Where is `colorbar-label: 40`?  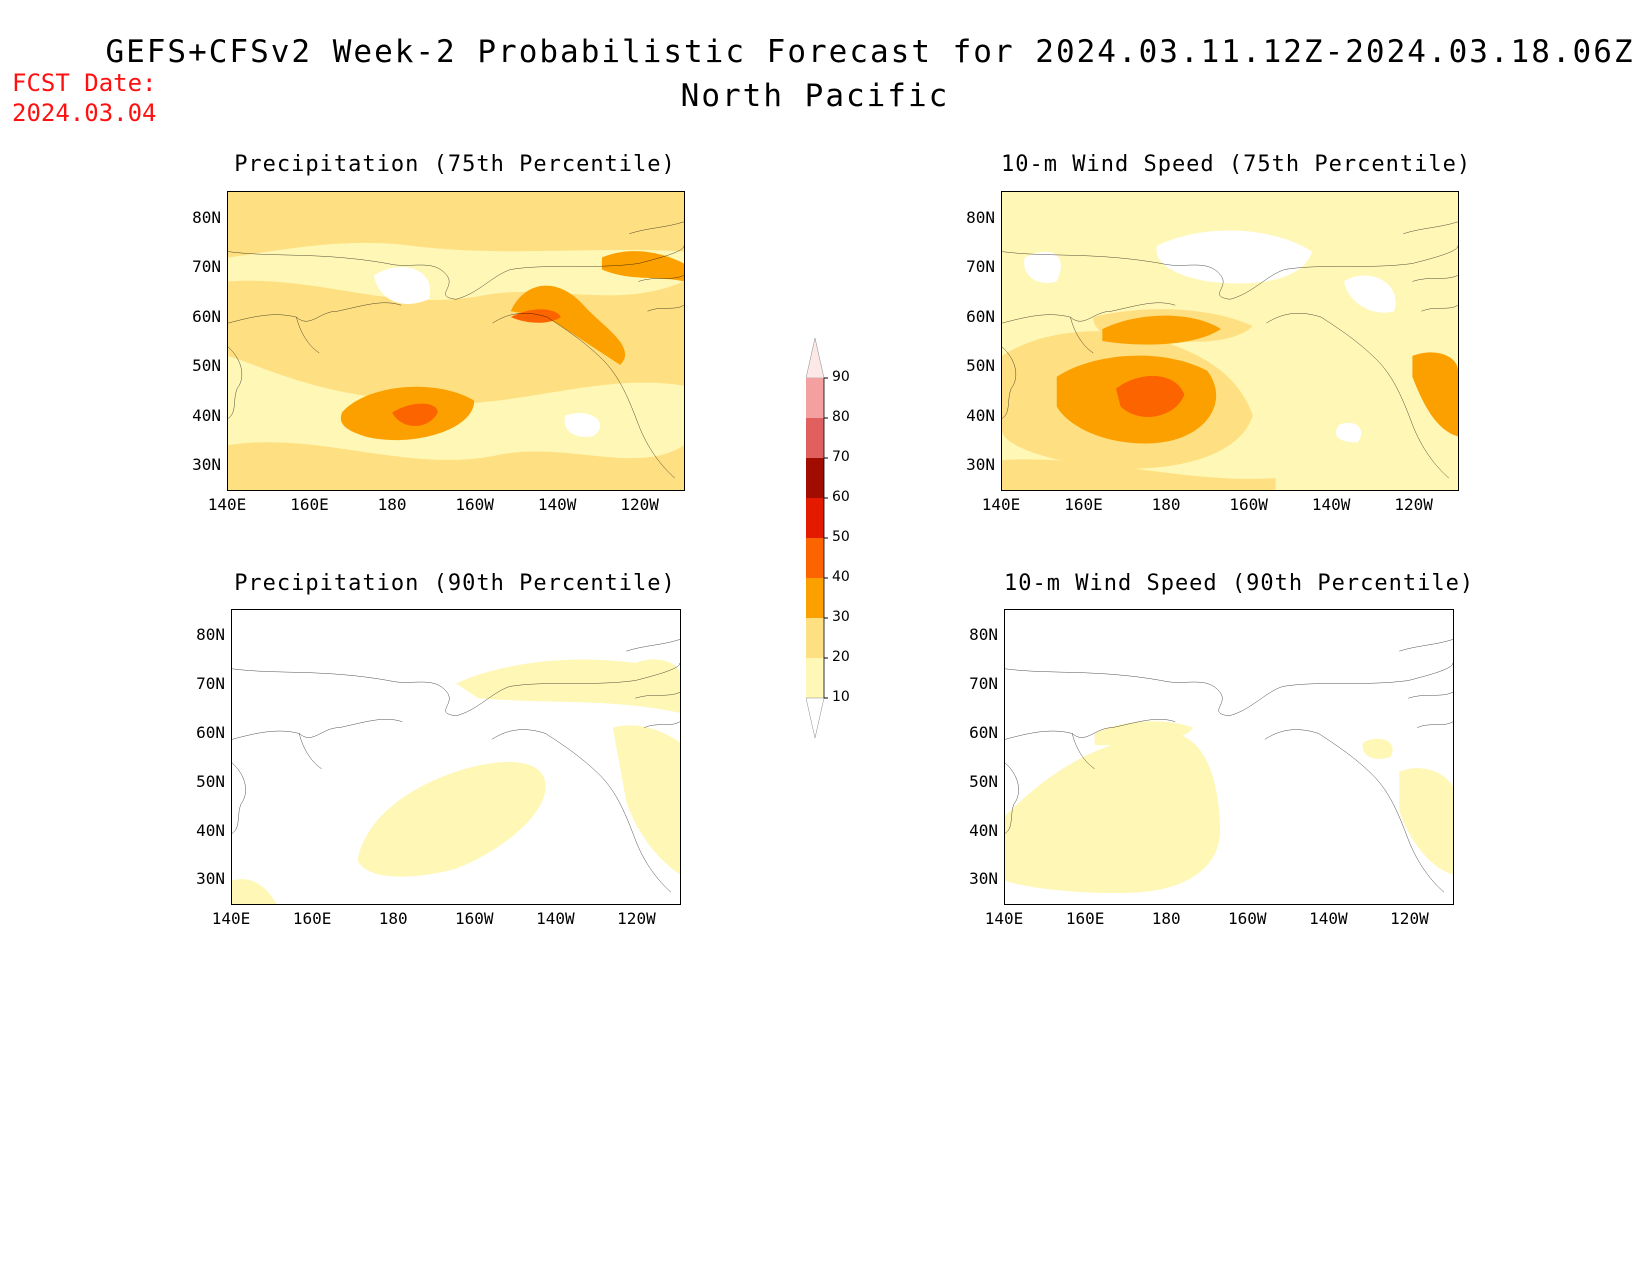 colorbar-label: 40 is located at coordinates (841, 577).